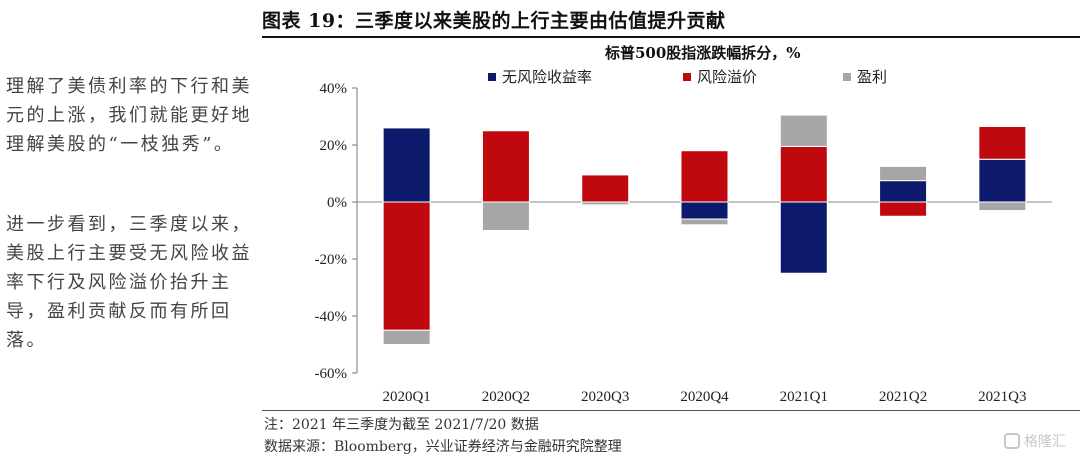 The width and height of the screenshot is (1080, 461). I want to click on chart-title: 标普500股指涨跌幅拆分，%, so click(703, 53).